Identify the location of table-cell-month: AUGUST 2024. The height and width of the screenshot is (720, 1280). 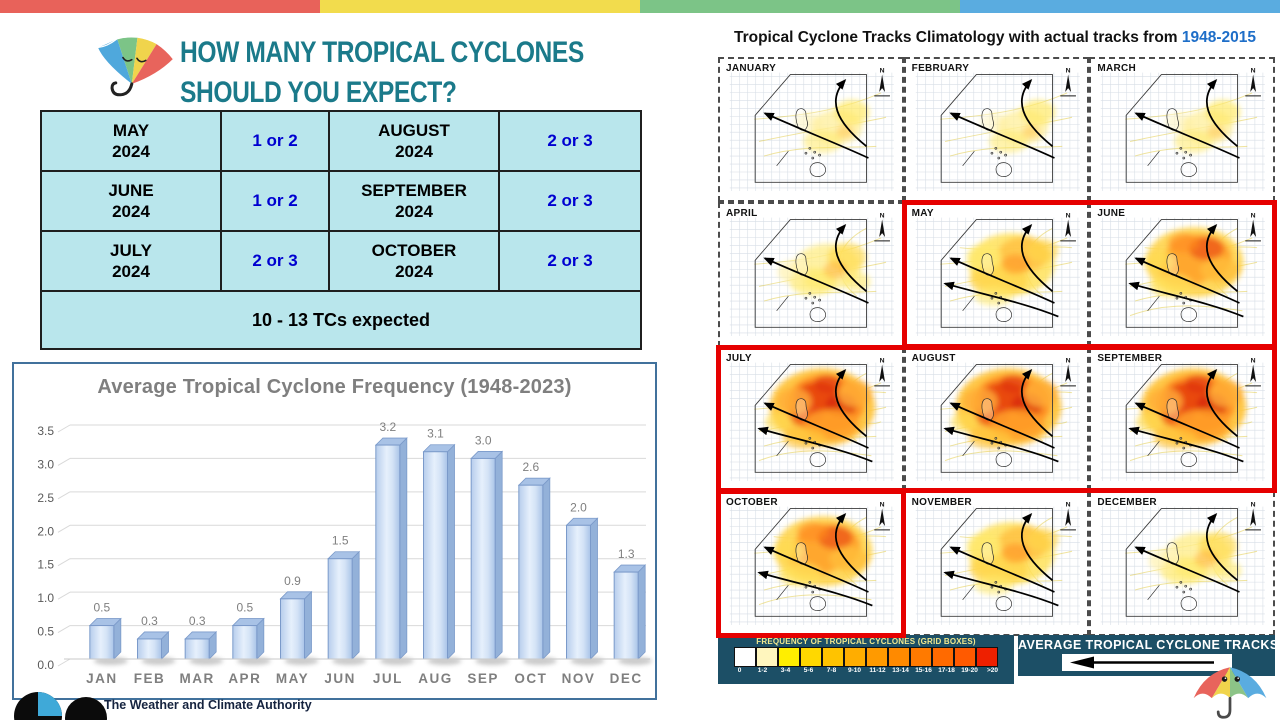
(414, 141).